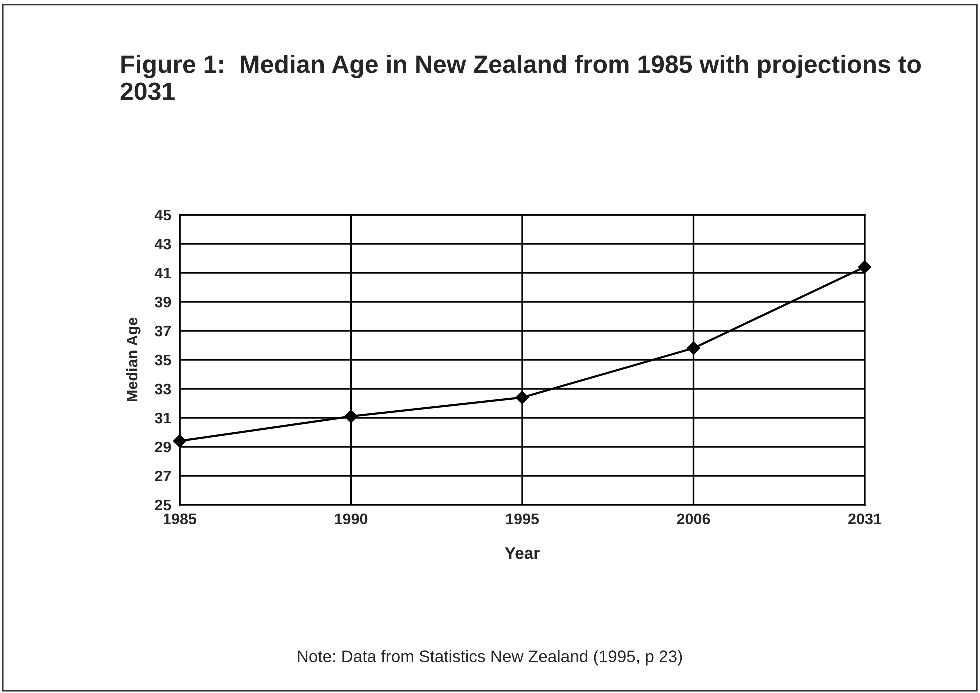  Describe the element at coordinates (163, 447) in the screenshot. I see `y-tick-label: 29` at that location.